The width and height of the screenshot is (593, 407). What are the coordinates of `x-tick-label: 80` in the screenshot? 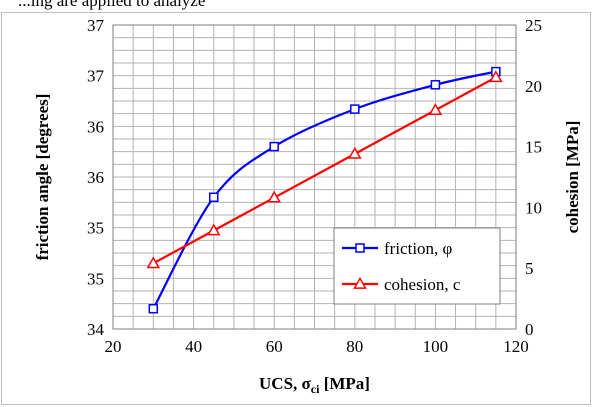 It's located at (354, 346).